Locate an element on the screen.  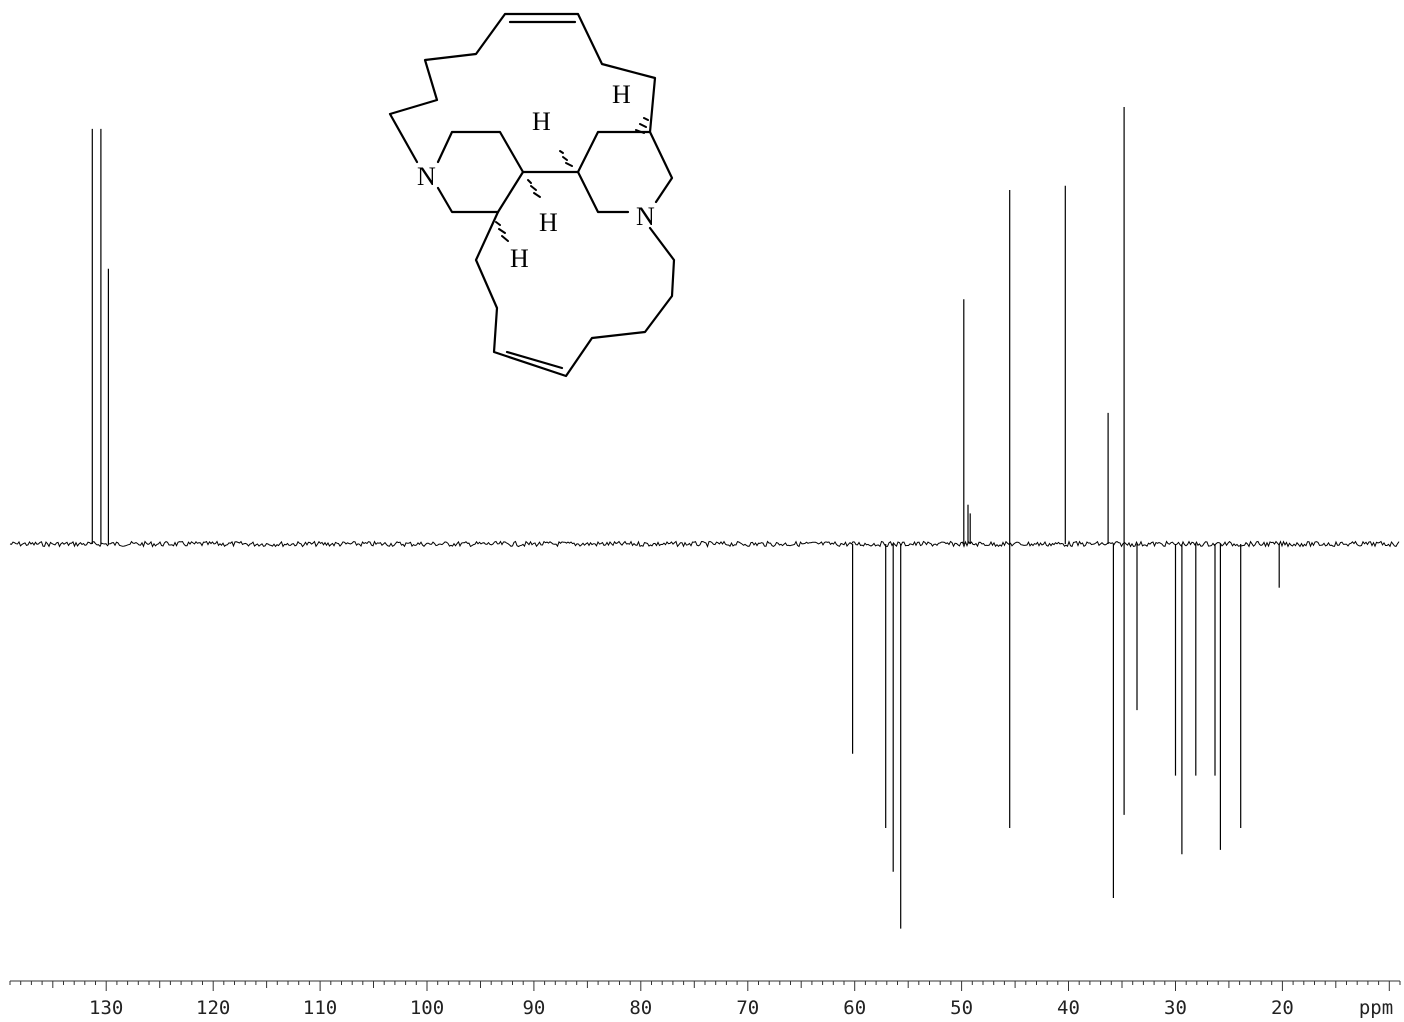
lower-chain-bonds is located at coordinates (575, 294).